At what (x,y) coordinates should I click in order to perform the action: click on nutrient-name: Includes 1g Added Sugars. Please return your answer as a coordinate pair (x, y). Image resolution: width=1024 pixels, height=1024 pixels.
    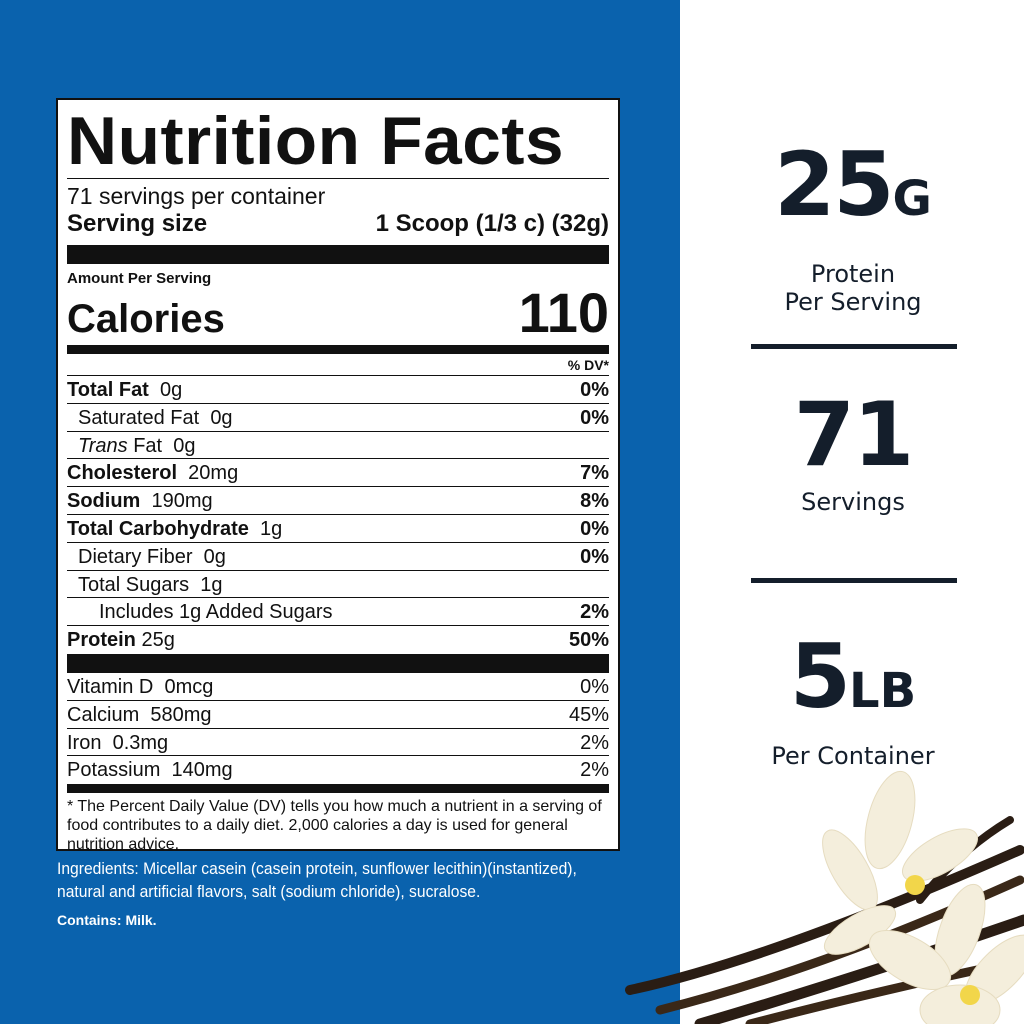
    Looking at the image, I should click on (216, 612).